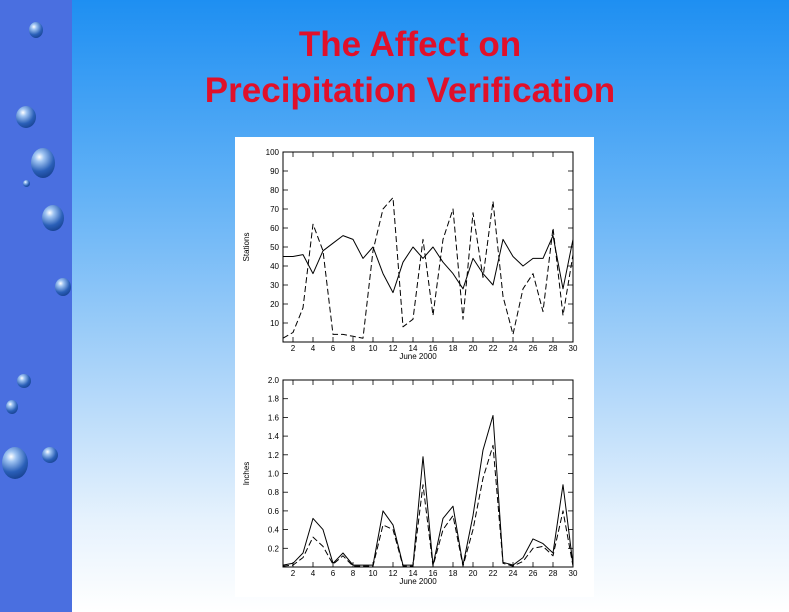 This screenshot has width=789, height=612. I want to click on chart-1-y-axis-label: Stations, so click(246, 247).